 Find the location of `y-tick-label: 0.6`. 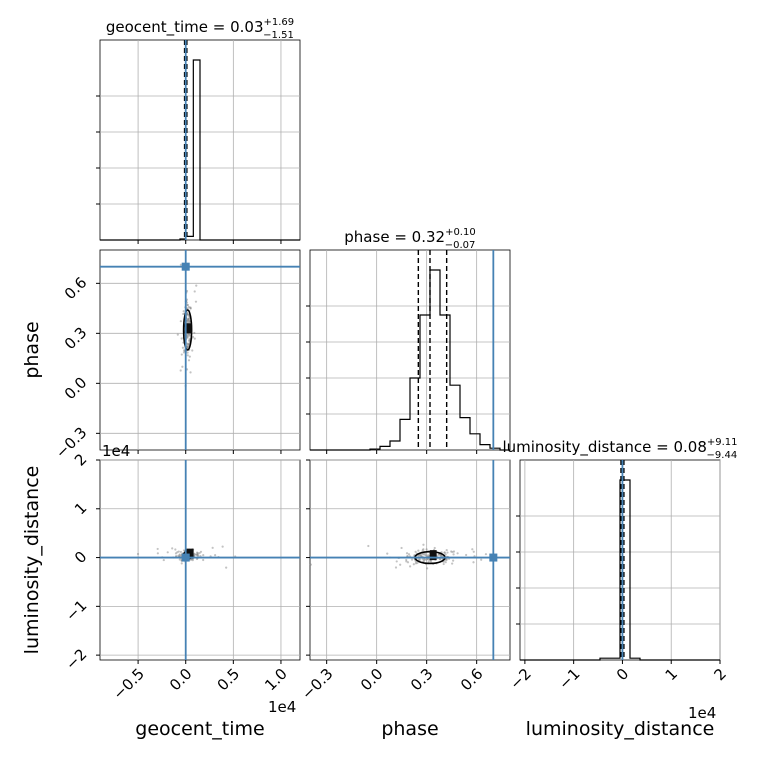

y-tick-label: 0.6 is located at coordinates (76, 288).